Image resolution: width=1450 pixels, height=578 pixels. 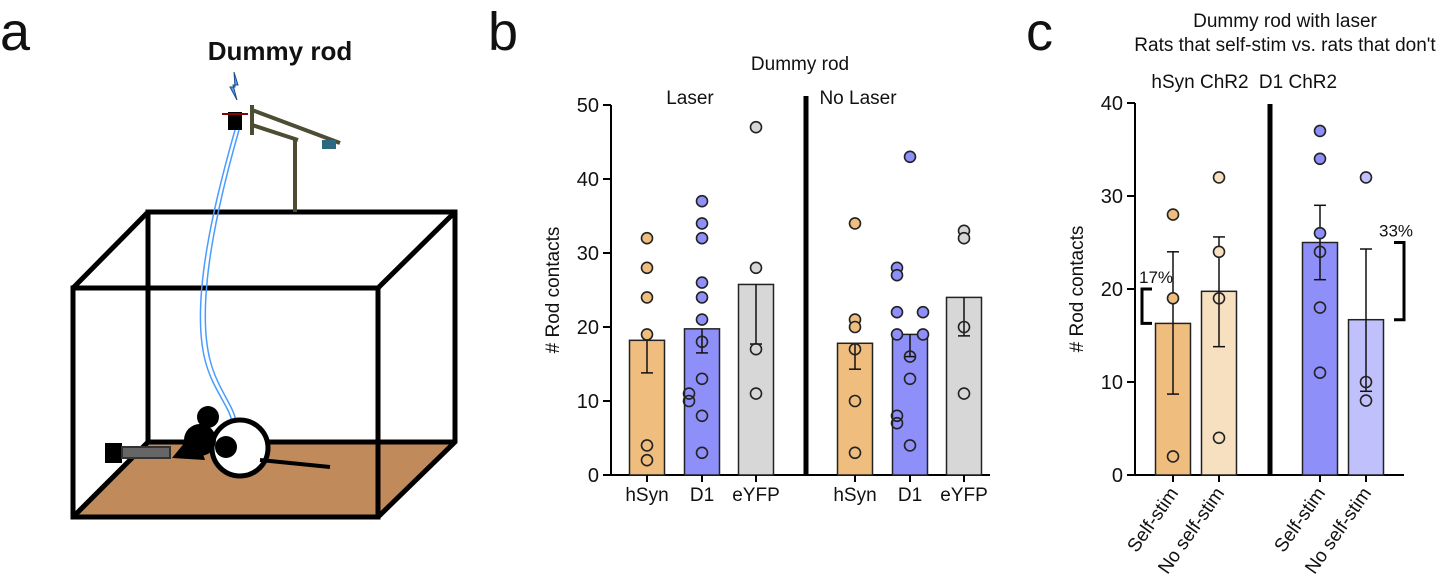 I want to click on sand-floor, so click(x=264, y=479).